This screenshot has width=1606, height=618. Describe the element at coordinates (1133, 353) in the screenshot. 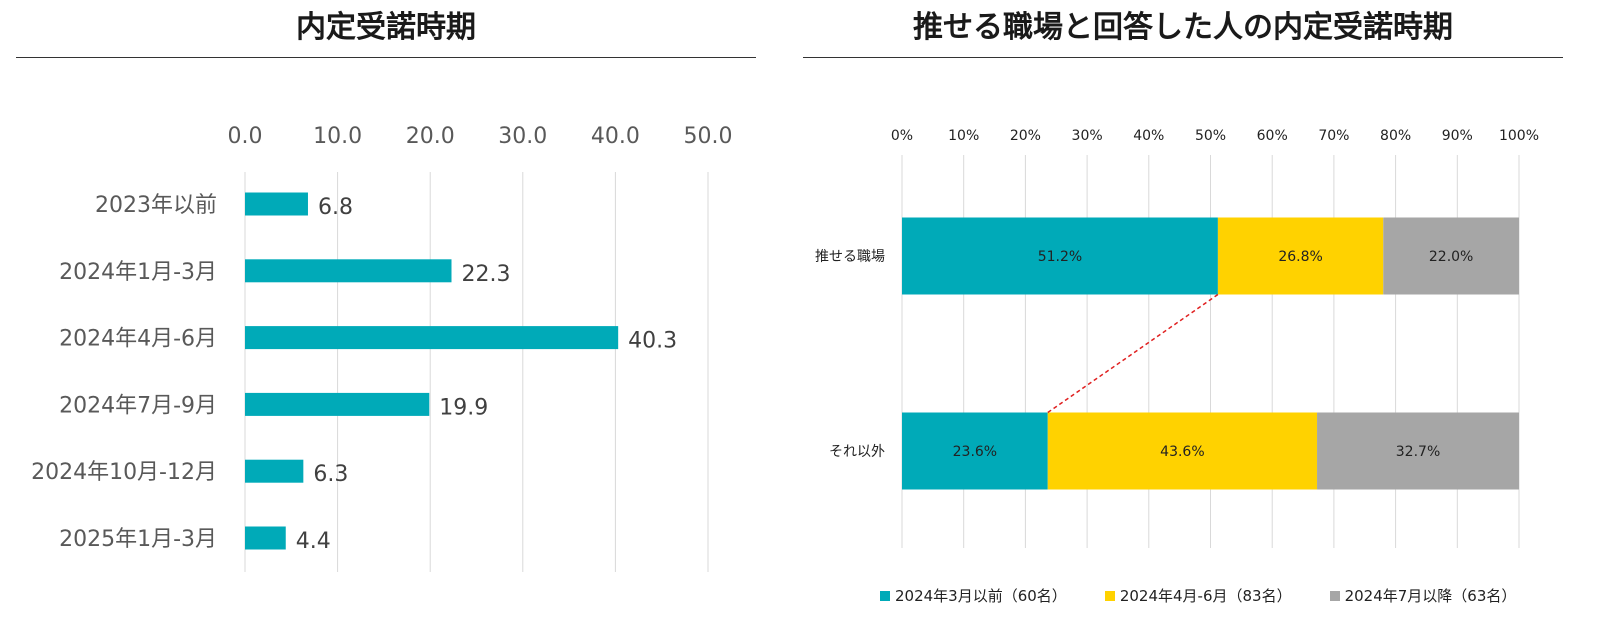

I see `right-connector-line` at that location.